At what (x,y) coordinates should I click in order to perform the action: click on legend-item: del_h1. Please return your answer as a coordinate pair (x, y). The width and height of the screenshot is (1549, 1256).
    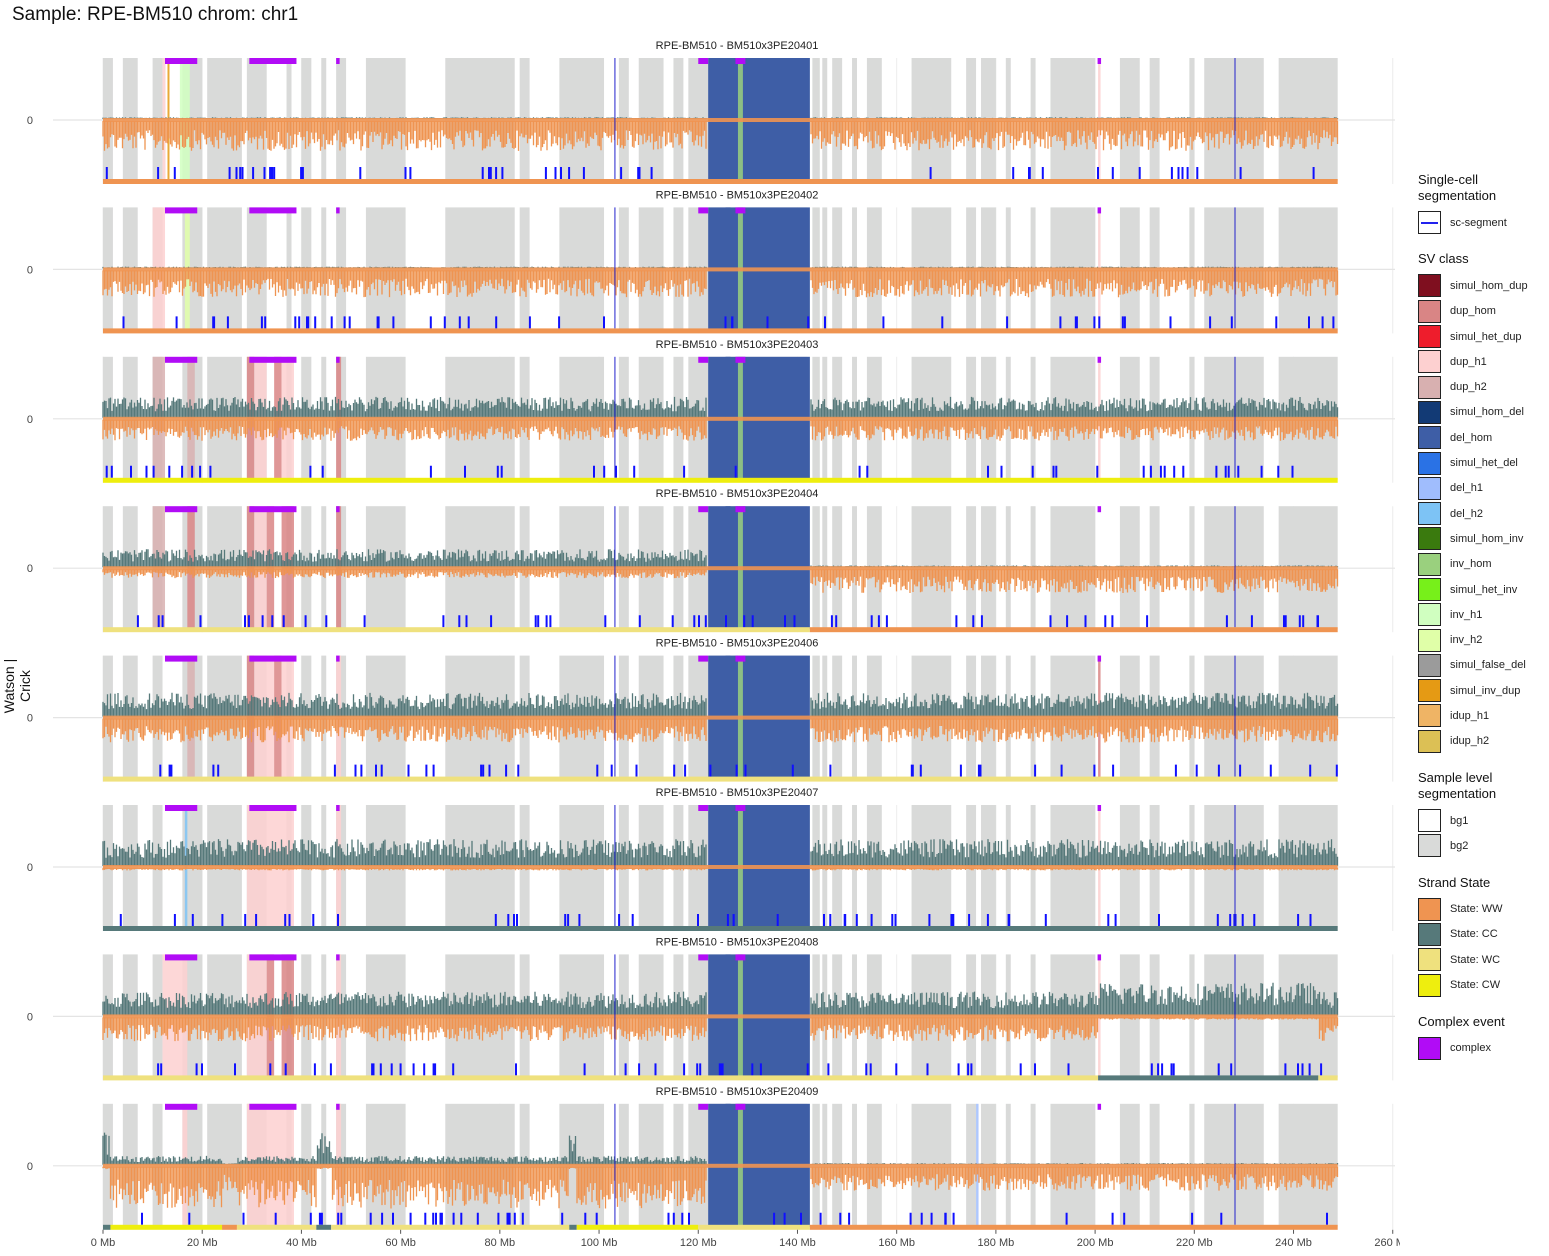
    Looking at the image, I should click on (1482, 488).